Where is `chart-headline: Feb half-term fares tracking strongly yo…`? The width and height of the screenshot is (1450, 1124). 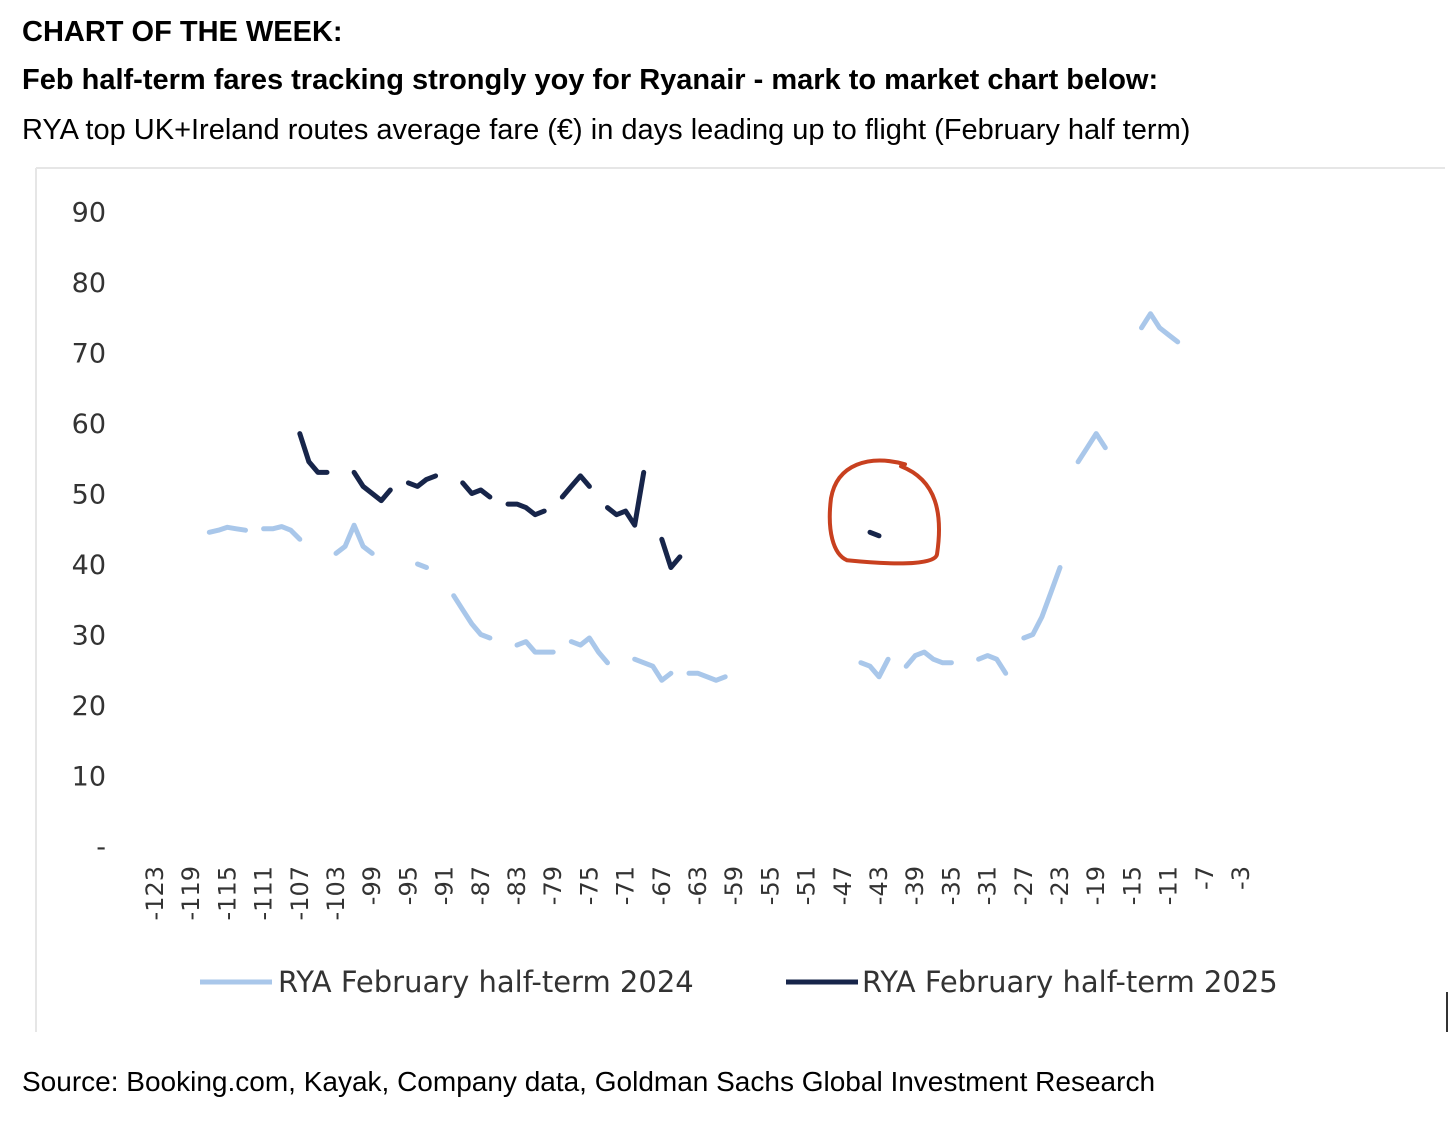
chart-headline: Feb half-term fares tracking strongly yo… is located at coordinates (590, 80).